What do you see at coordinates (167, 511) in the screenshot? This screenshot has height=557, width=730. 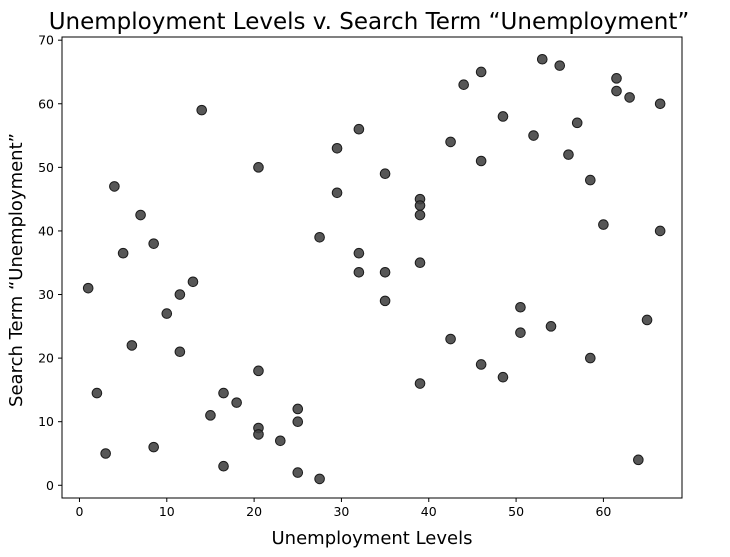 I see `x-tick-label: 10` at bounding box center [167, 511].